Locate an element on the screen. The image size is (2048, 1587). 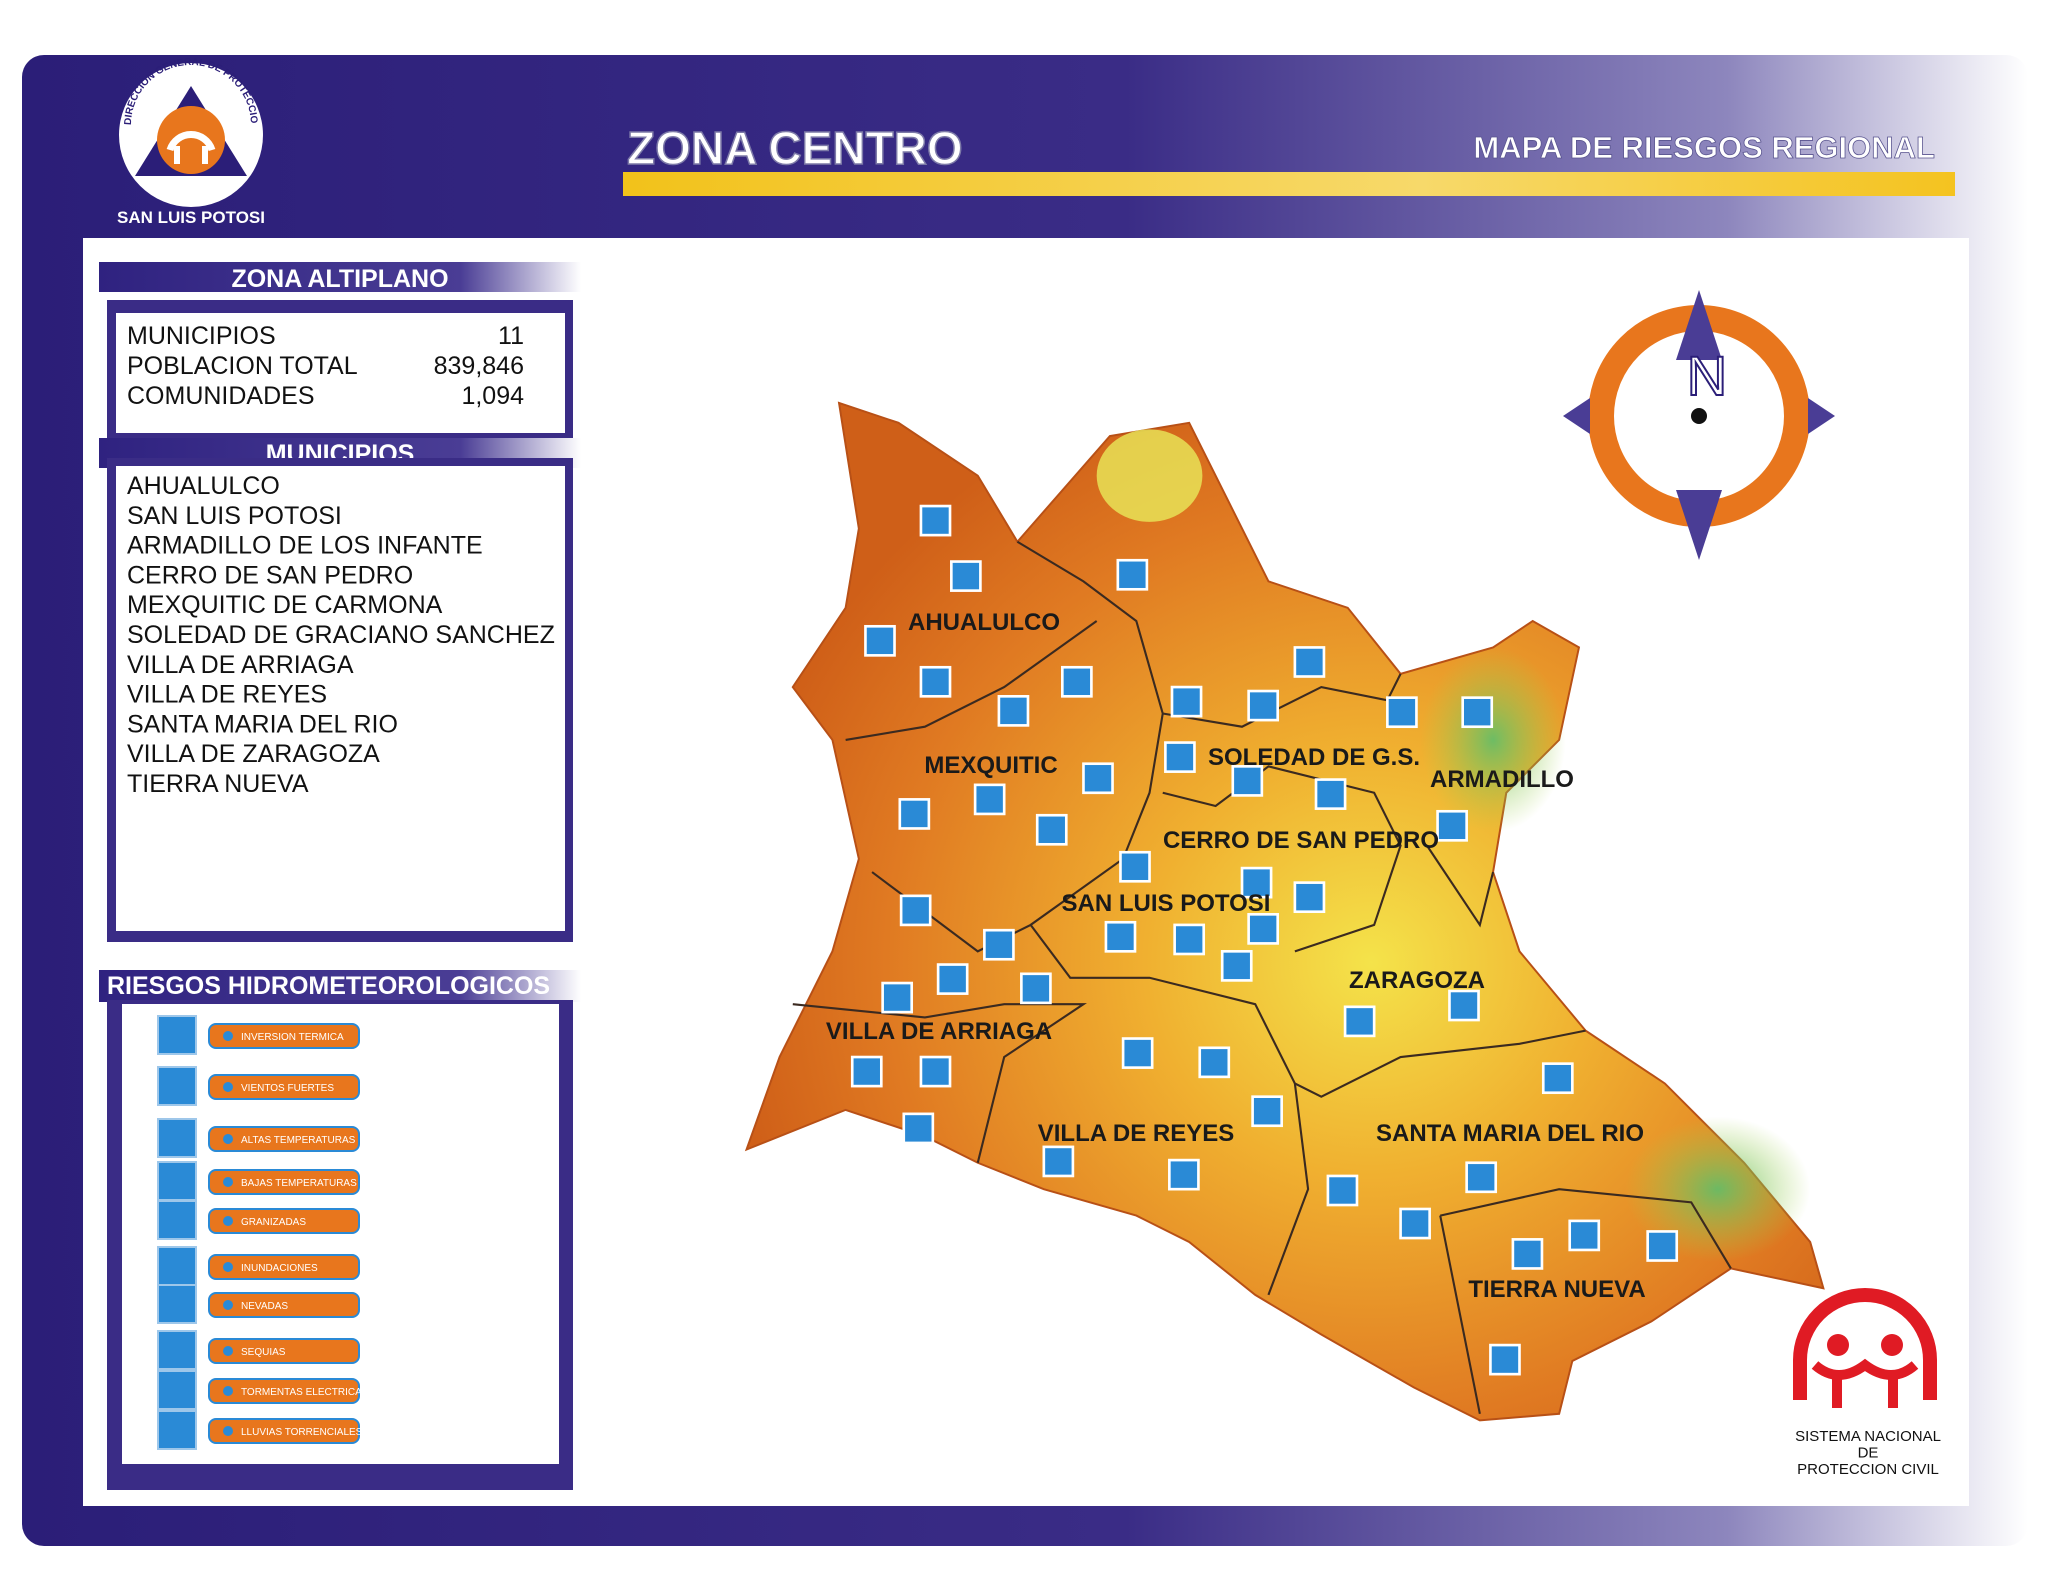
legend-label: SEQUIAS is located at coordinates (263, 1352).